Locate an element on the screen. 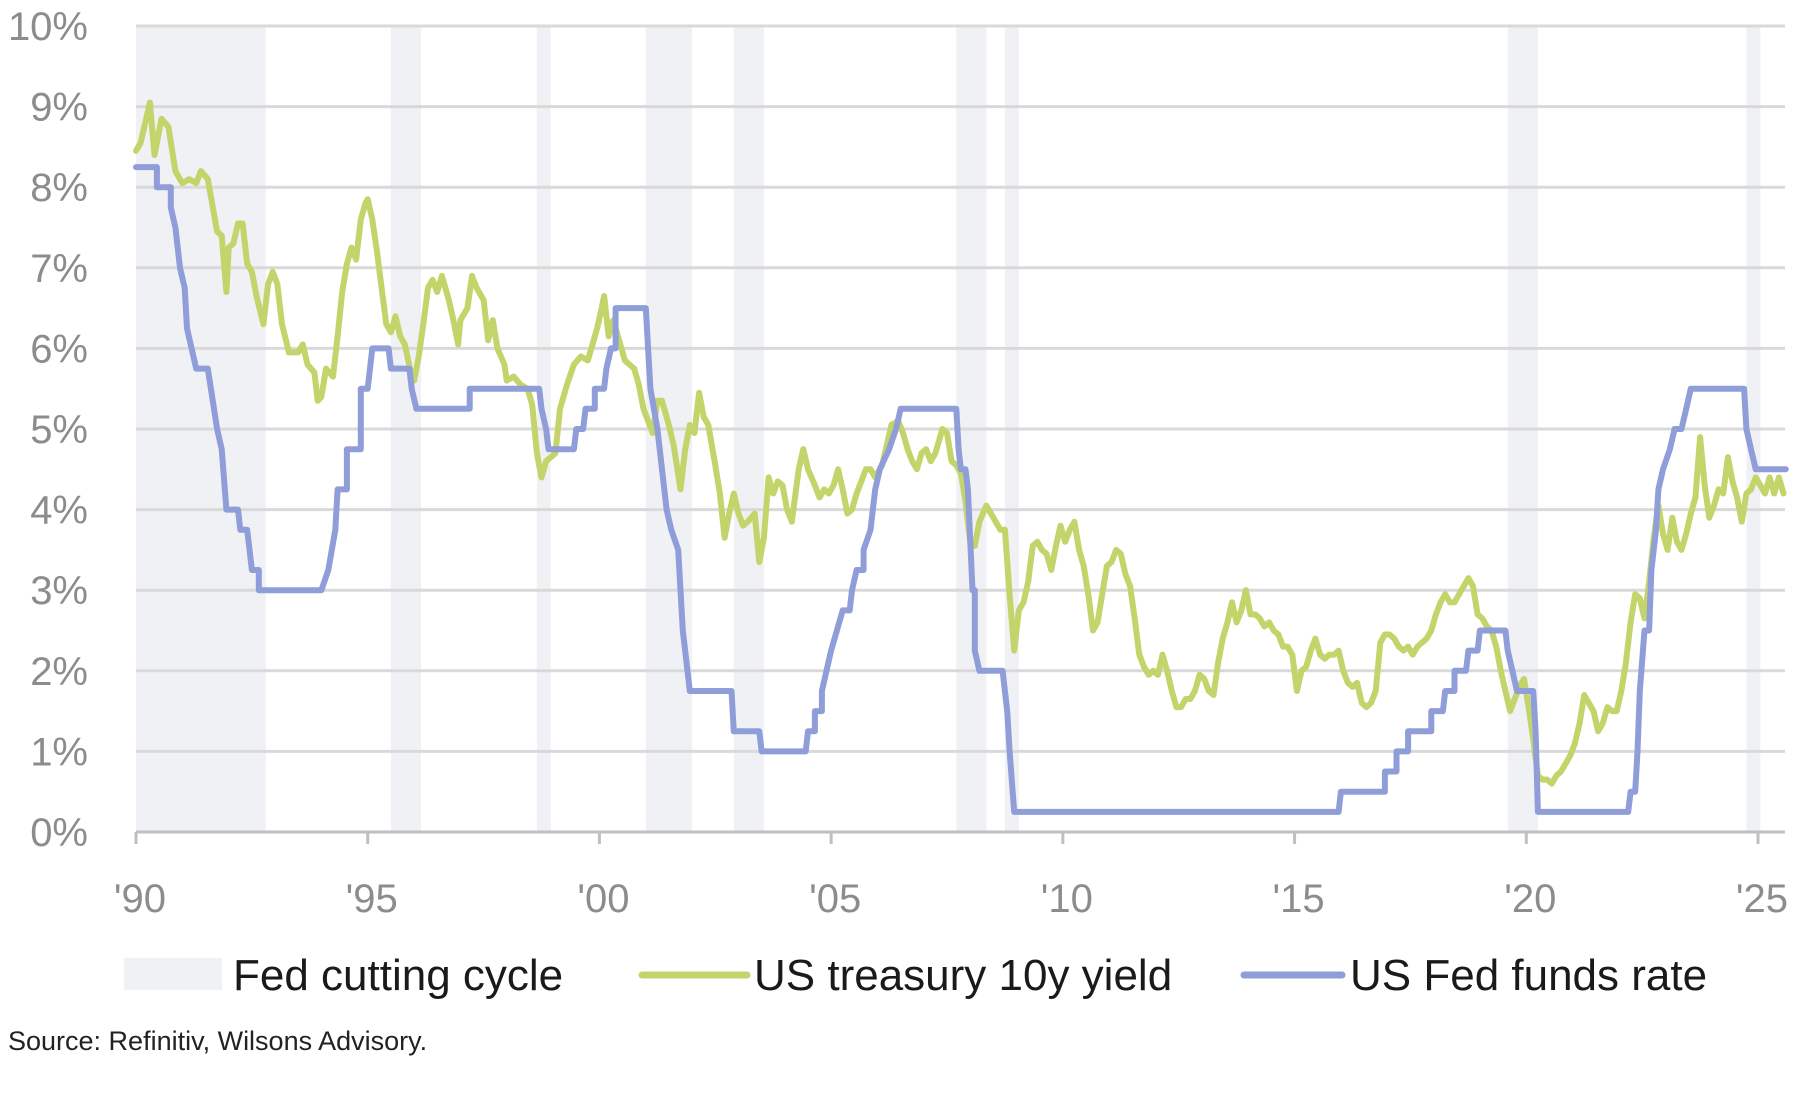 The height and width of the screenshot is (1097, 1800). y-axis-tick-labels: 0% 1% 2% 3% 4% 5% 6% 7% 8% 9% 10% is located at coordinates (48, 430).